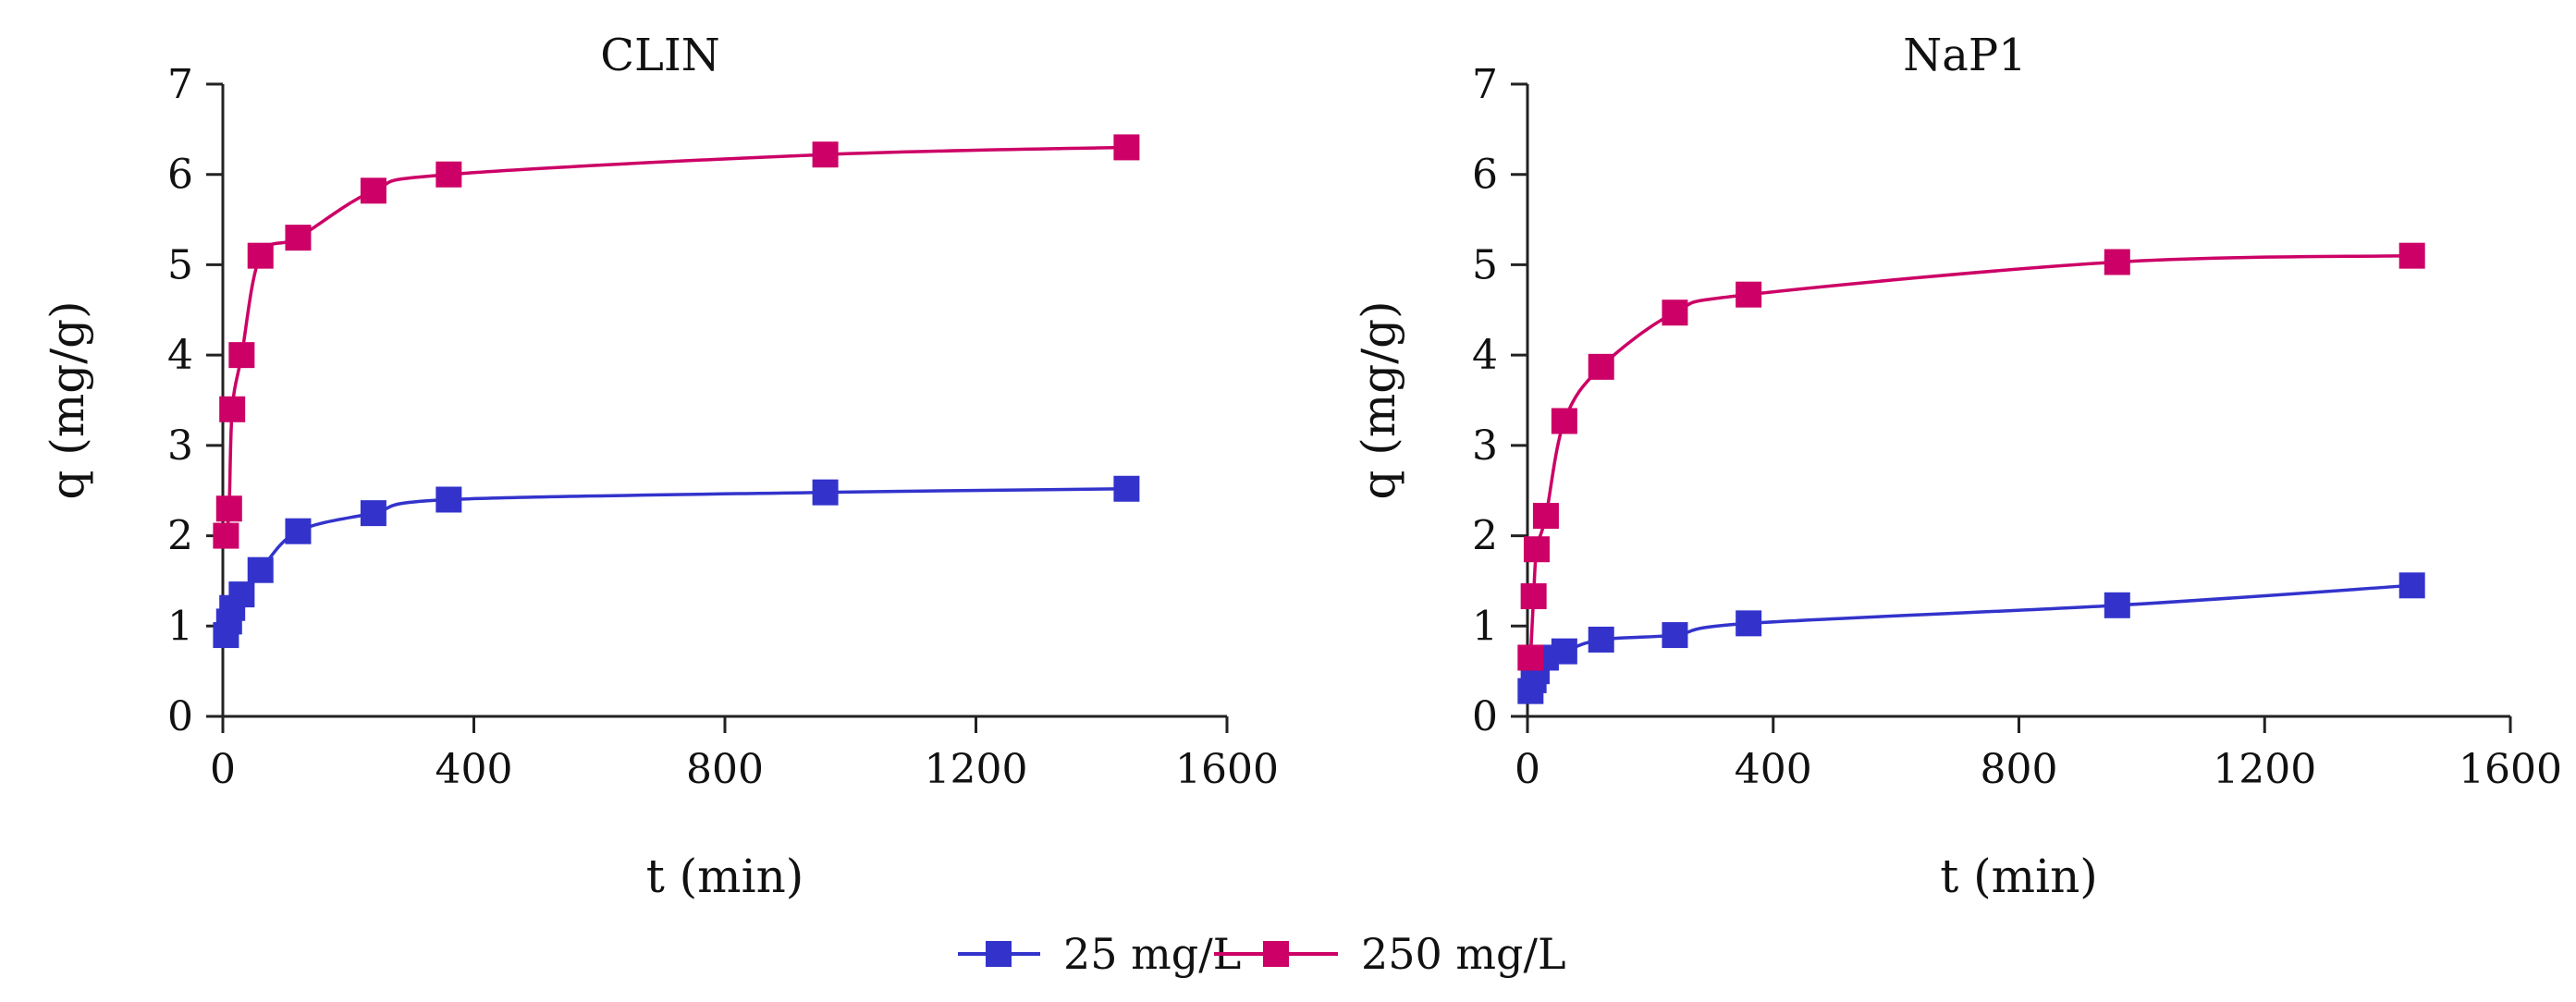  What do you see at coordinates (1152, 954) in the screenshot?
I see `legend-label-25: 25 mg/L` at bounding box center [1152, 954].